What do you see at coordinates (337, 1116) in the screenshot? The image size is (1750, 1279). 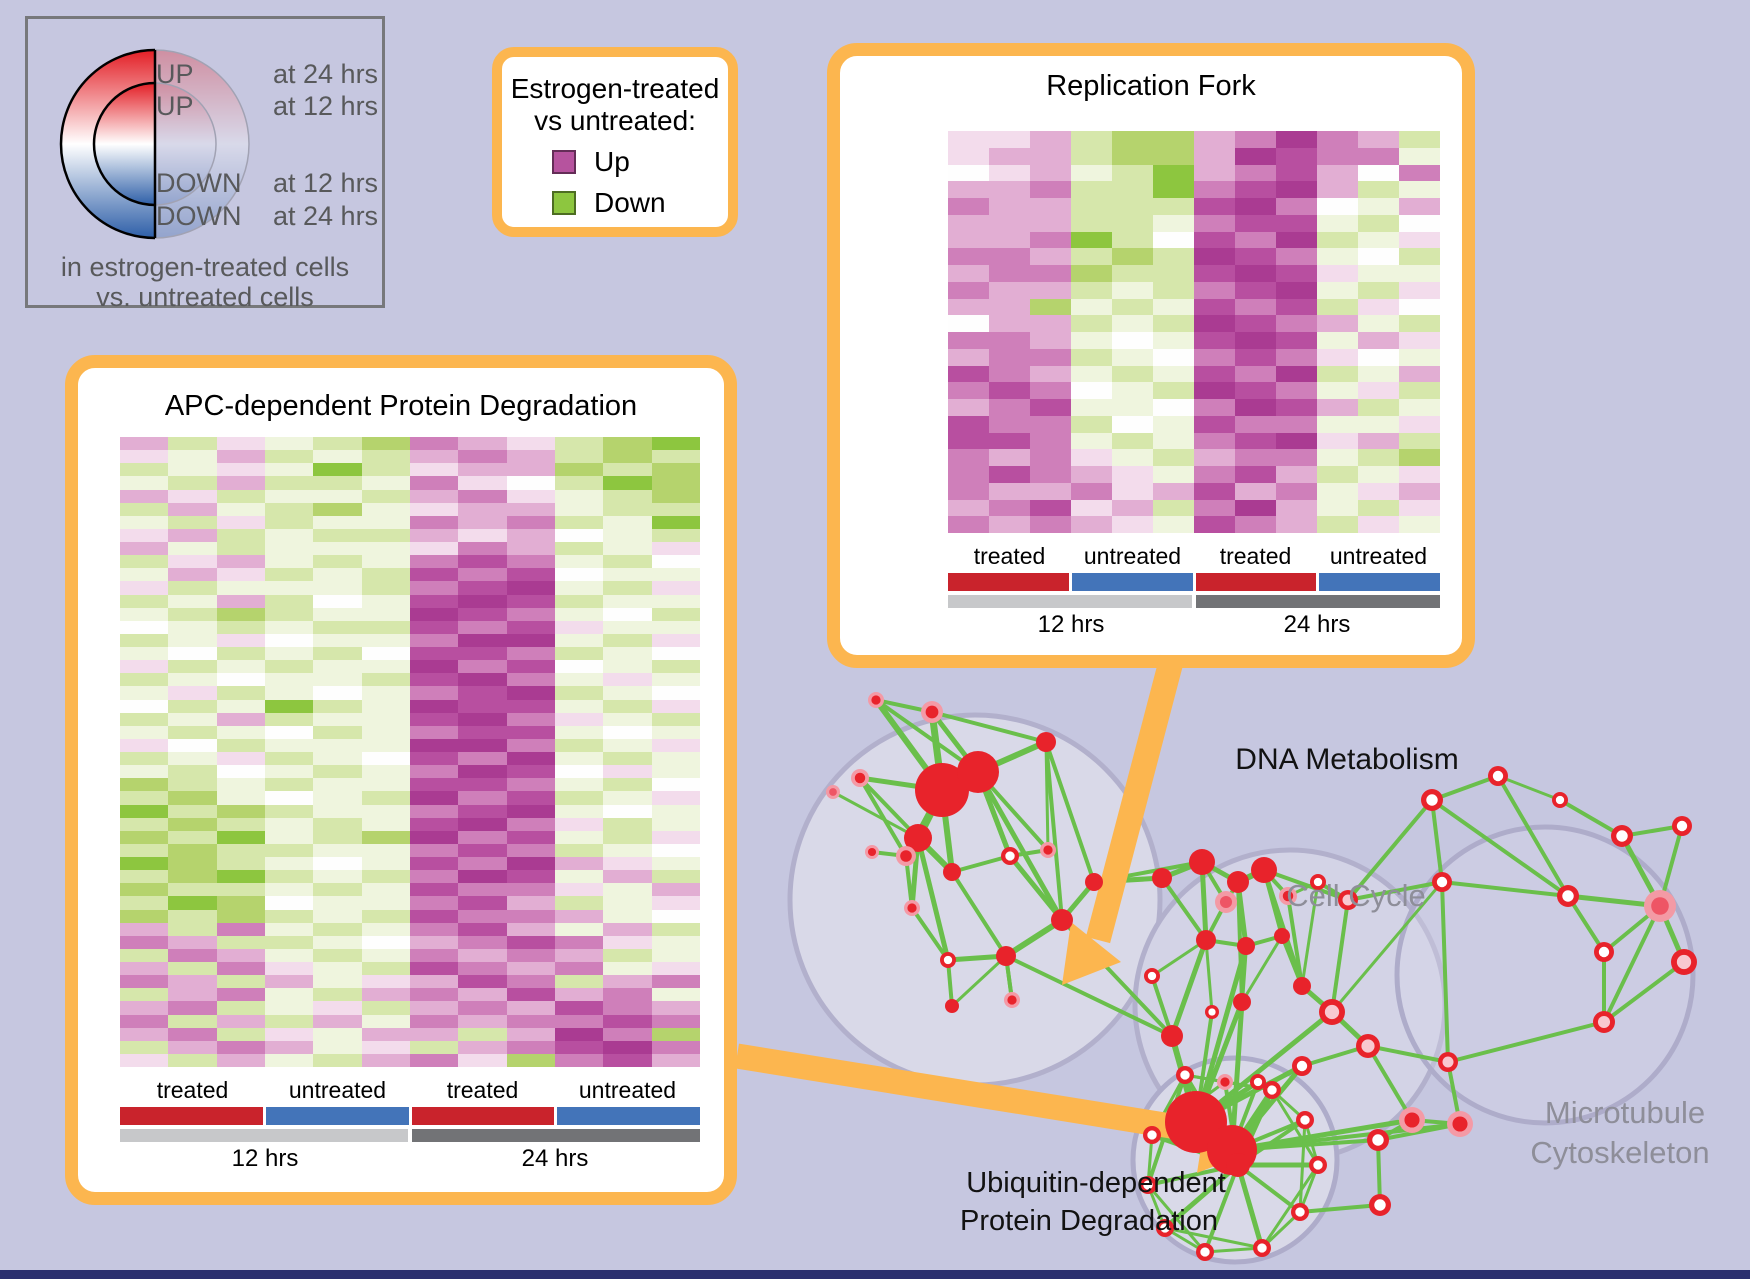 I see `condition-bar-segment` at bounding box center [337, 1116].